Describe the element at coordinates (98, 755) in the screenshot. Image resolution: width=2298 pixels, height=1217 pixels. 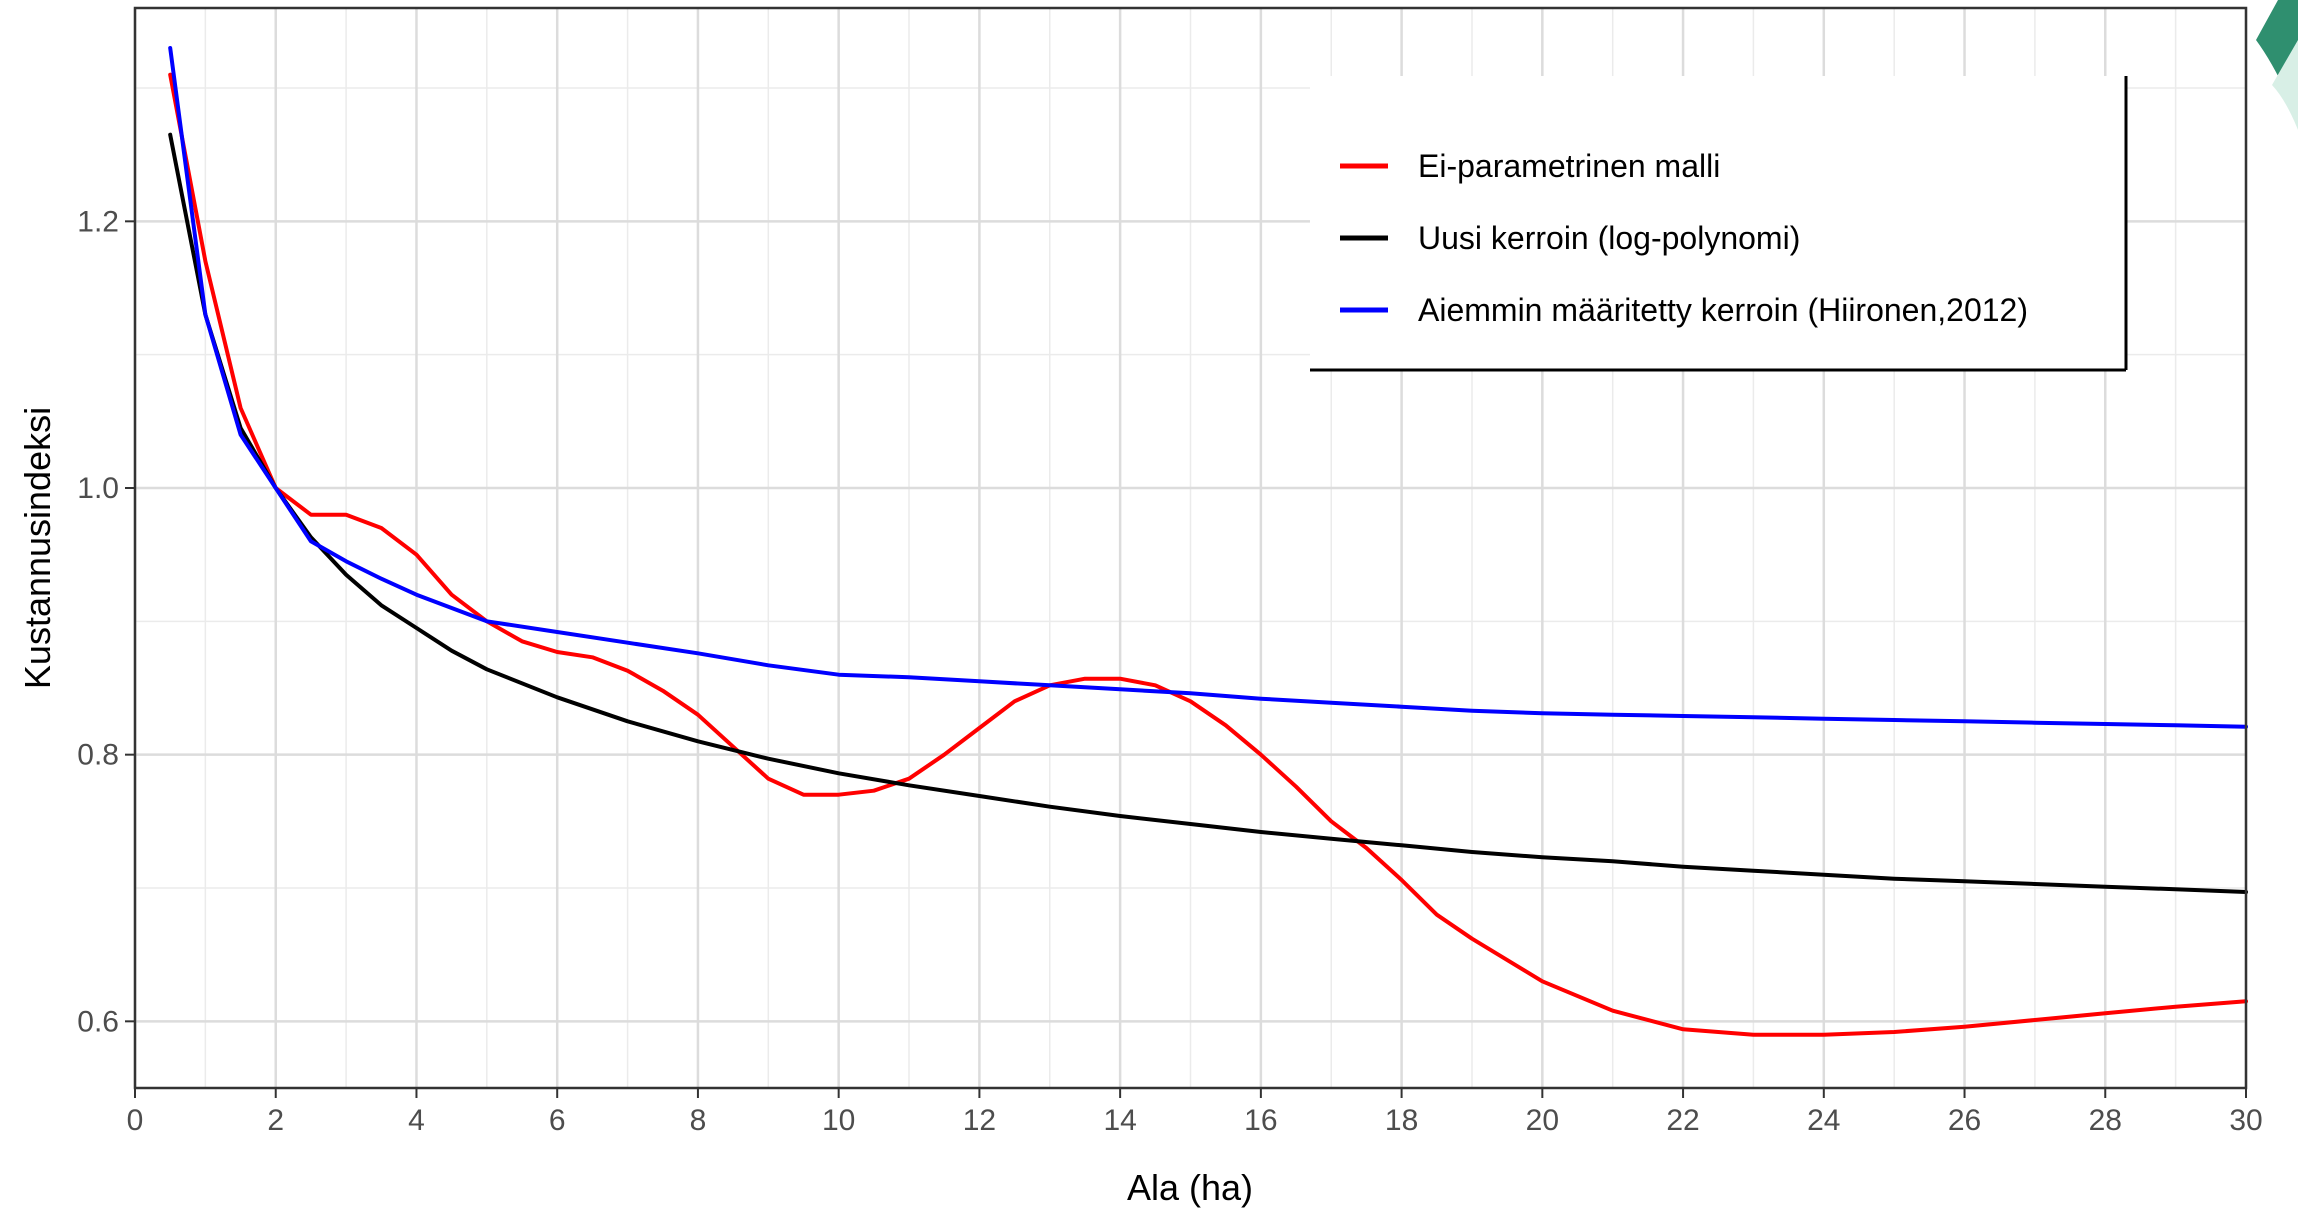
I see `y-tick-label: 0.8` at that location.